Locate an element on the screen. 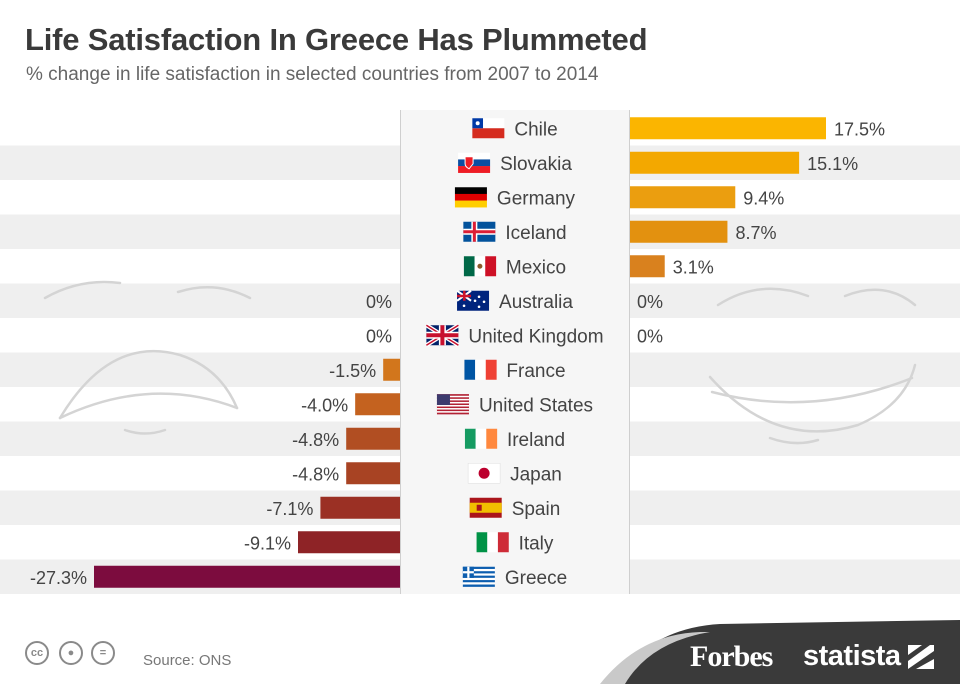  spain-flag-icon is located at coordinates (485, 507).